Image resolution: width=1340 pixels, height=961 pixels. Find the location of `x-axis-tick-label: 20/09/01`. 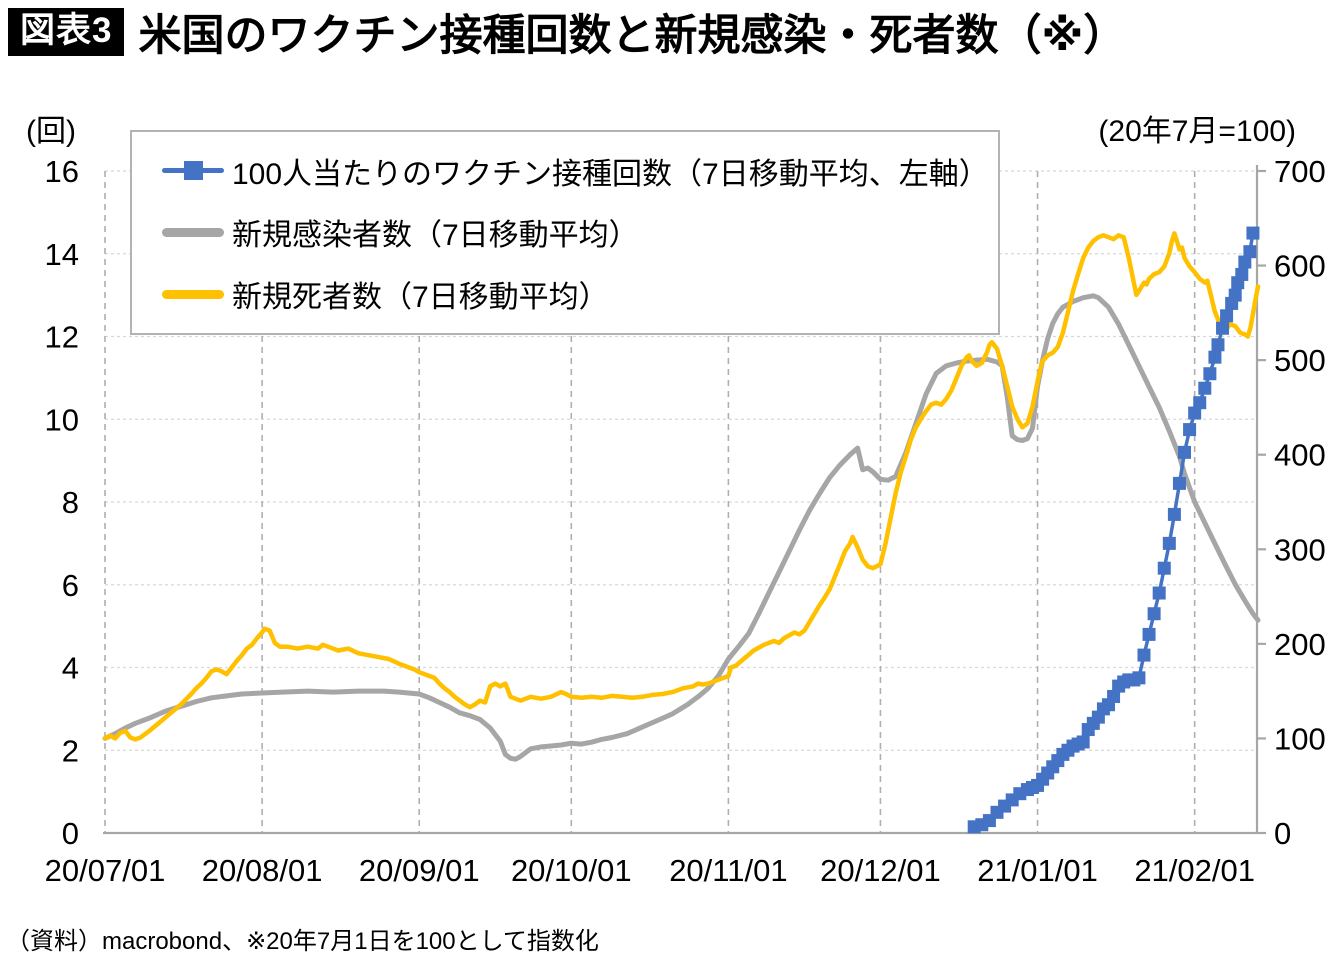

x-axis-tick-label: 20/09/01 is located at coordinates (419, 870).